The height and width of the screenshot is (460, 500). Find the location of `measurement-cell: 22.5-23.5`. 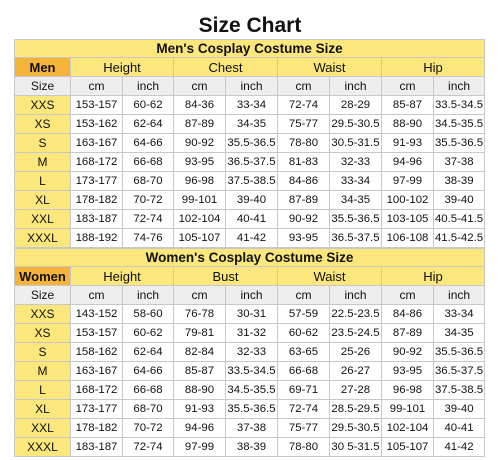

measurement-cell: 22.5-23.5 is located at coordinates (355, 314).